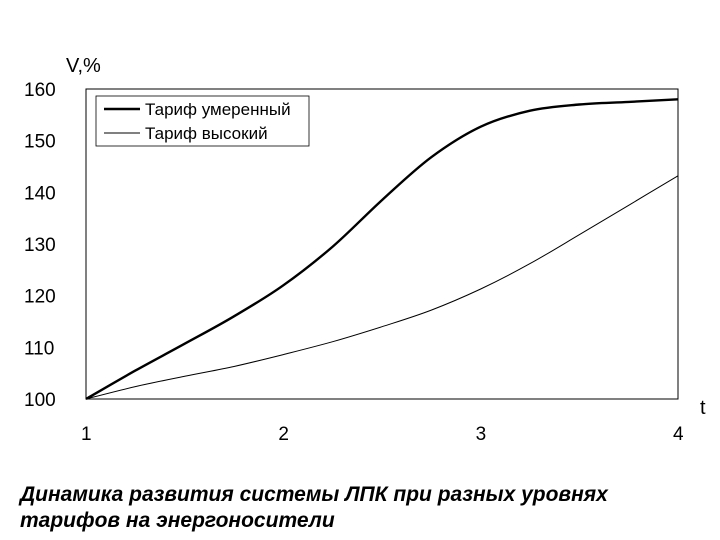  I want to click on x-tick-label: 2, so click(283, 434).